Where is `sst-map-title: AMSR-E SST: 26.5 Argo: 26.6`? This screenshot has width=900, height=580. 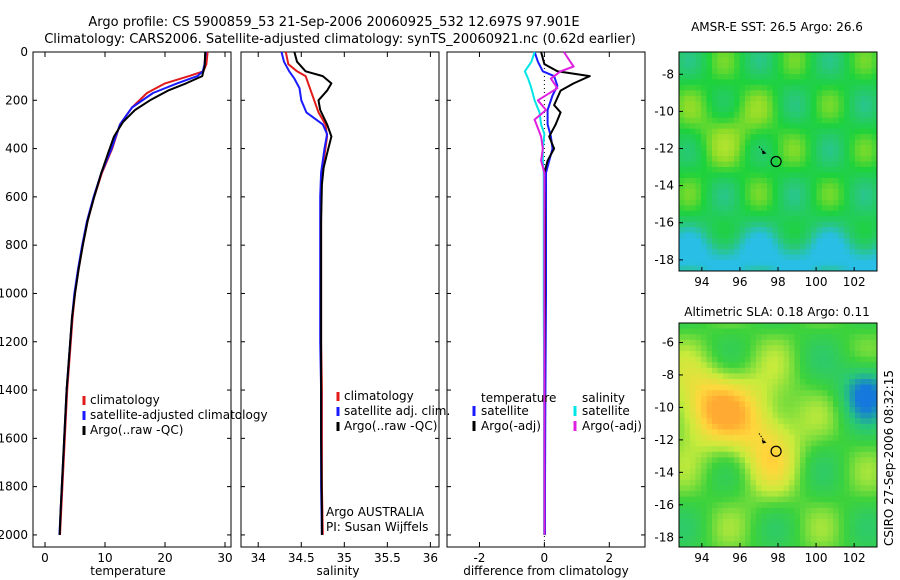
sst-map-title: AMSR-E SST: 26.5 Argo: 26.6 is located at coordinates (777, 27).